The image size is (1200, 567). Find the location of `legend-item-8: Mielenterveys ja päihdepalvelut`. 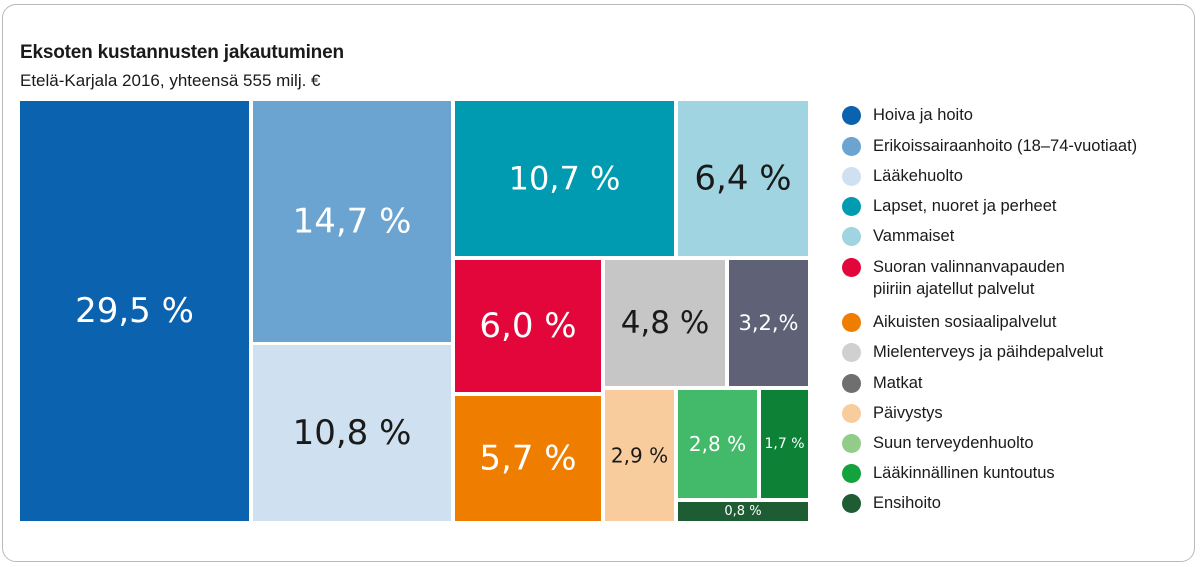

legend-item-8: Mielenterveys ja päihdepalvelut is located at coordinates (972, 352).